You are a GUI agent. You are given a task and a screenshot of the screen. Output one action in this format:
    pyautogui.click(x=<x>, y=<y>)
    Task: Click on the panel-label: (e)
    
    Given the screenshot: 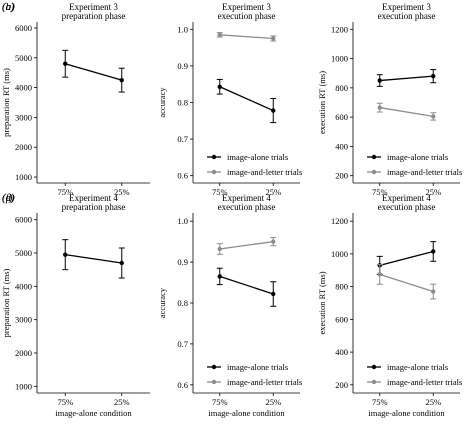 What is the action you would take?
    pyautogui.click(x=8, y=198)
    